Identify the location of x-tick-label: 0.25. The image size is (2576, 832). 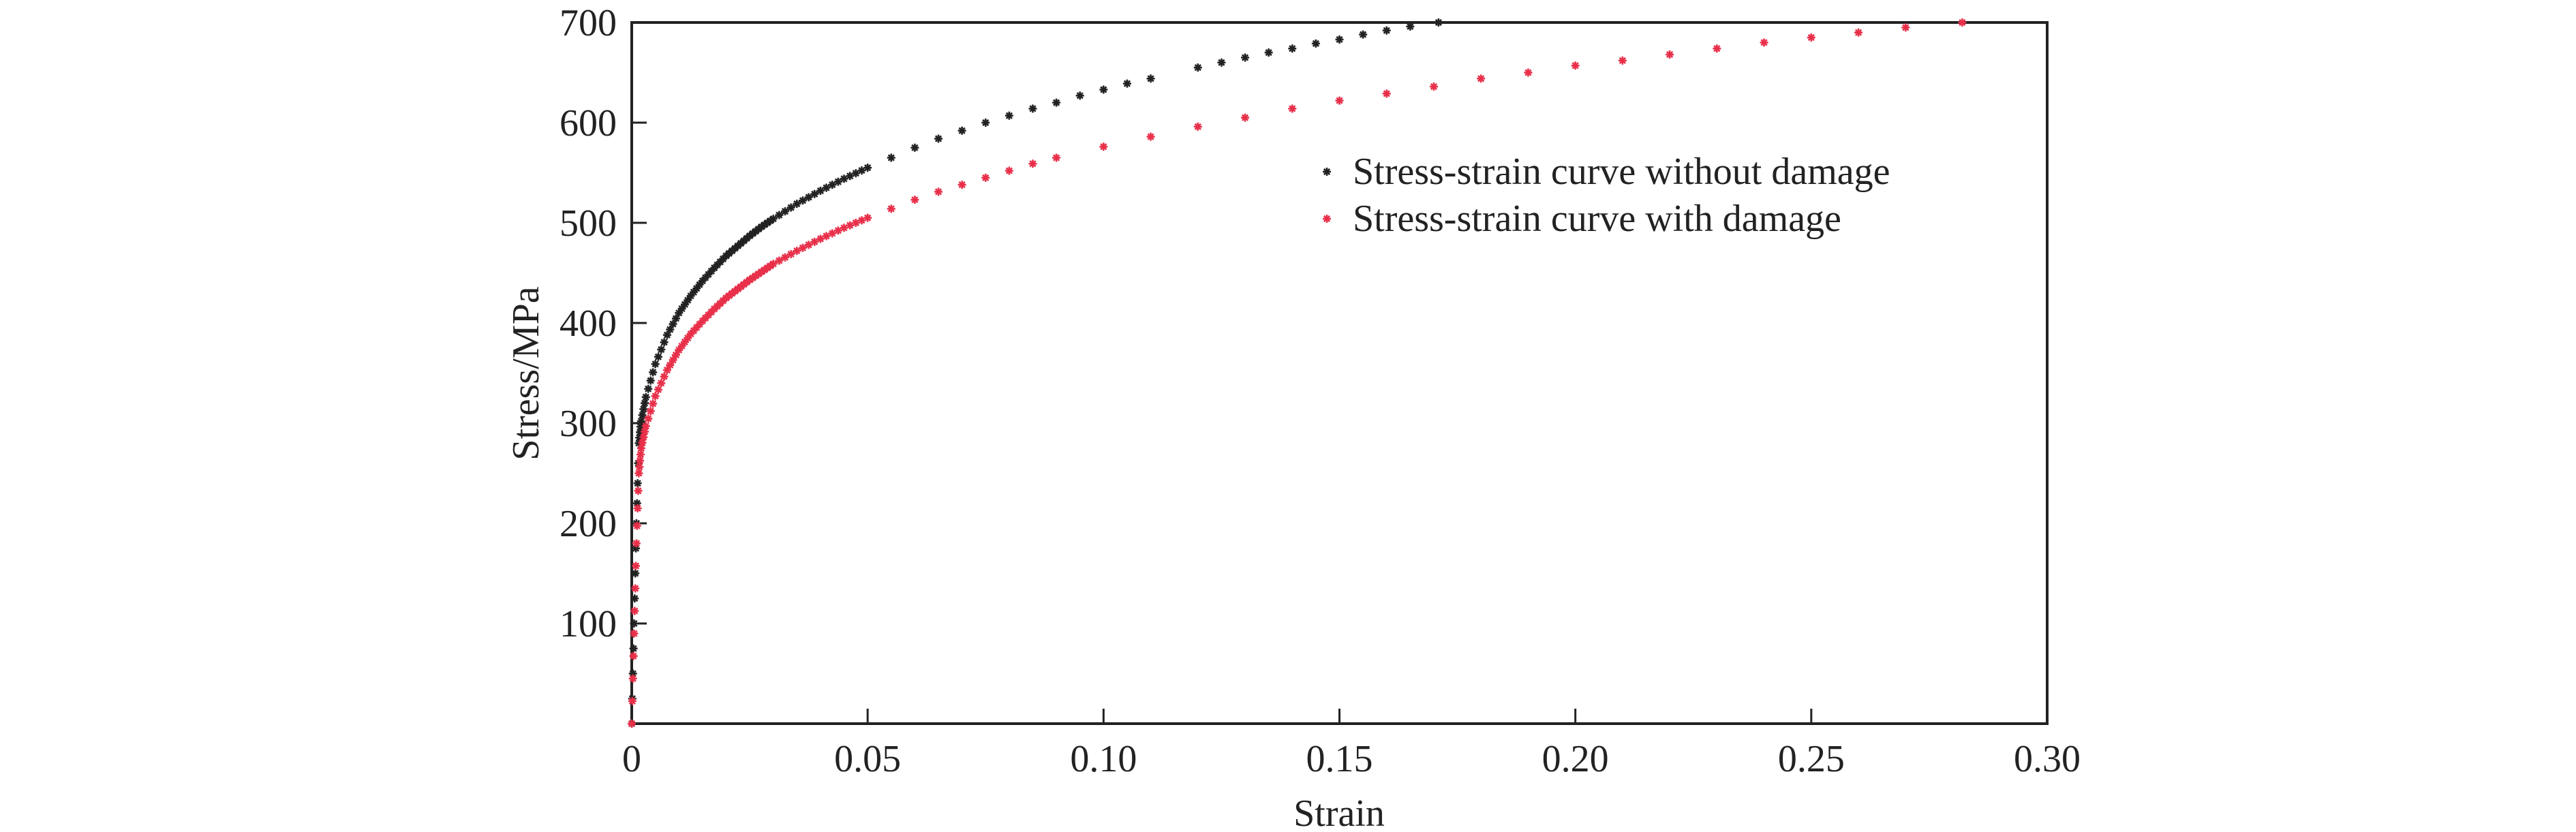
(1811, 759).